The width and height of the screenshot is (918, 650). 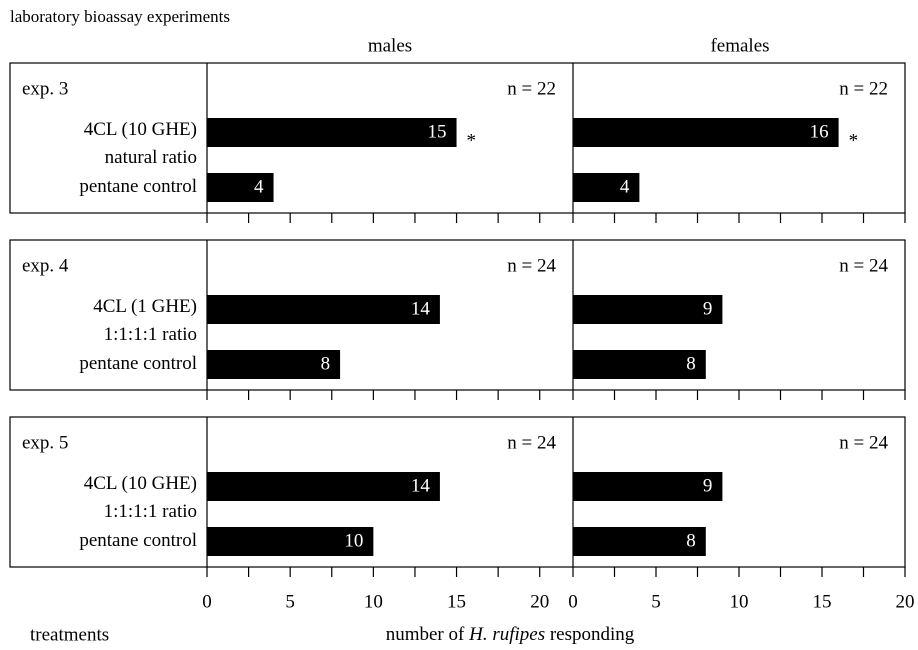 What do you see at coordinates (437, 131) in the screenshot?
I see `bar-value-label: 15` at bounding box center [437, 131].